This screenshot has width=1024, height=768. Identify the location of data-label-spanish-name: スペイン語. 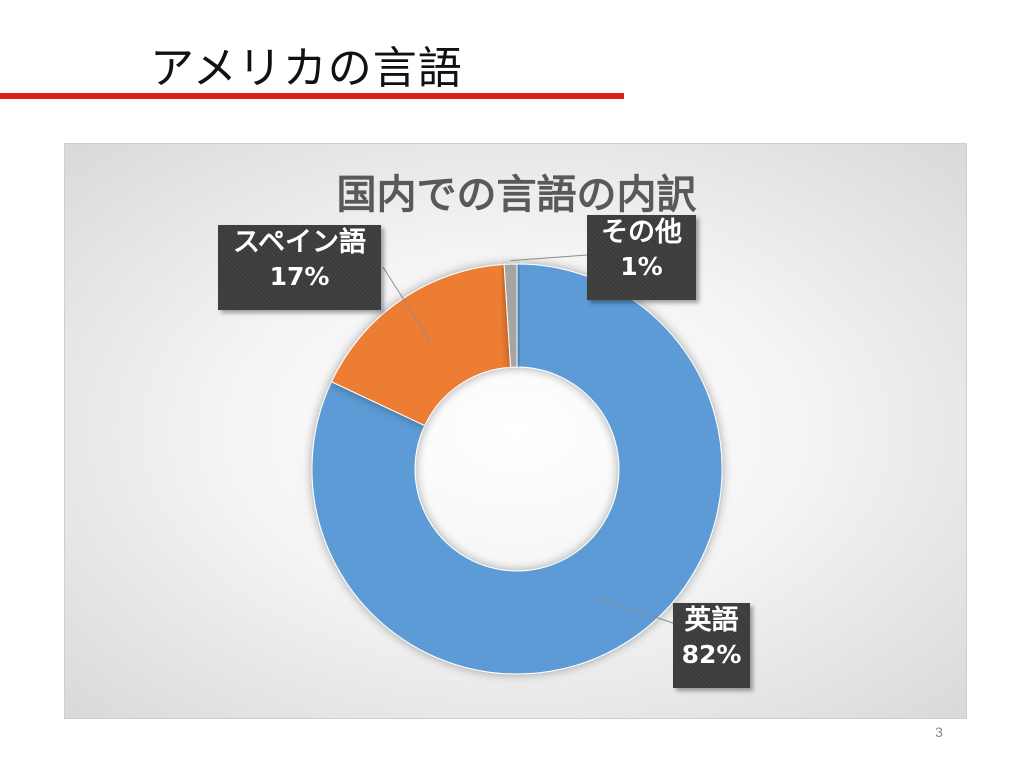
(299, 242).